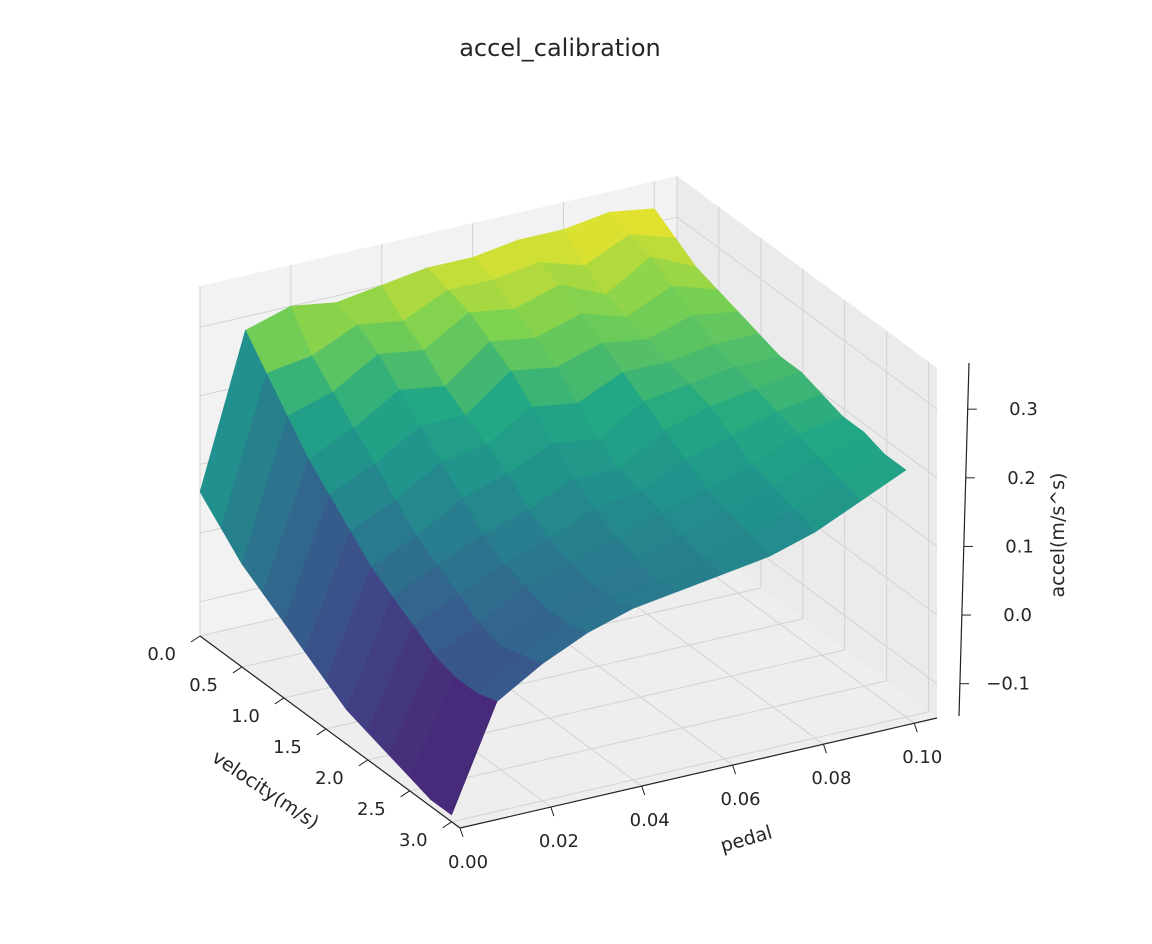 This screenshot has height=944, width=1152. Describe the element at coordinates (245, 716) in the screenshot. I see `velocity-tick-label: 1.0` at that location.